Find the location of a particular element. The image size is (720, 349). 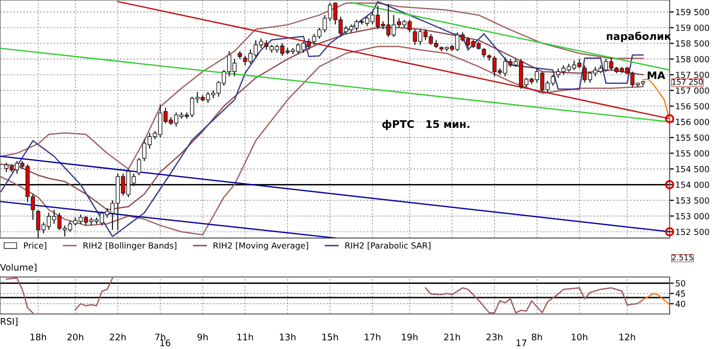

y-tick-label: 45 is located at coordinates (681, 293).